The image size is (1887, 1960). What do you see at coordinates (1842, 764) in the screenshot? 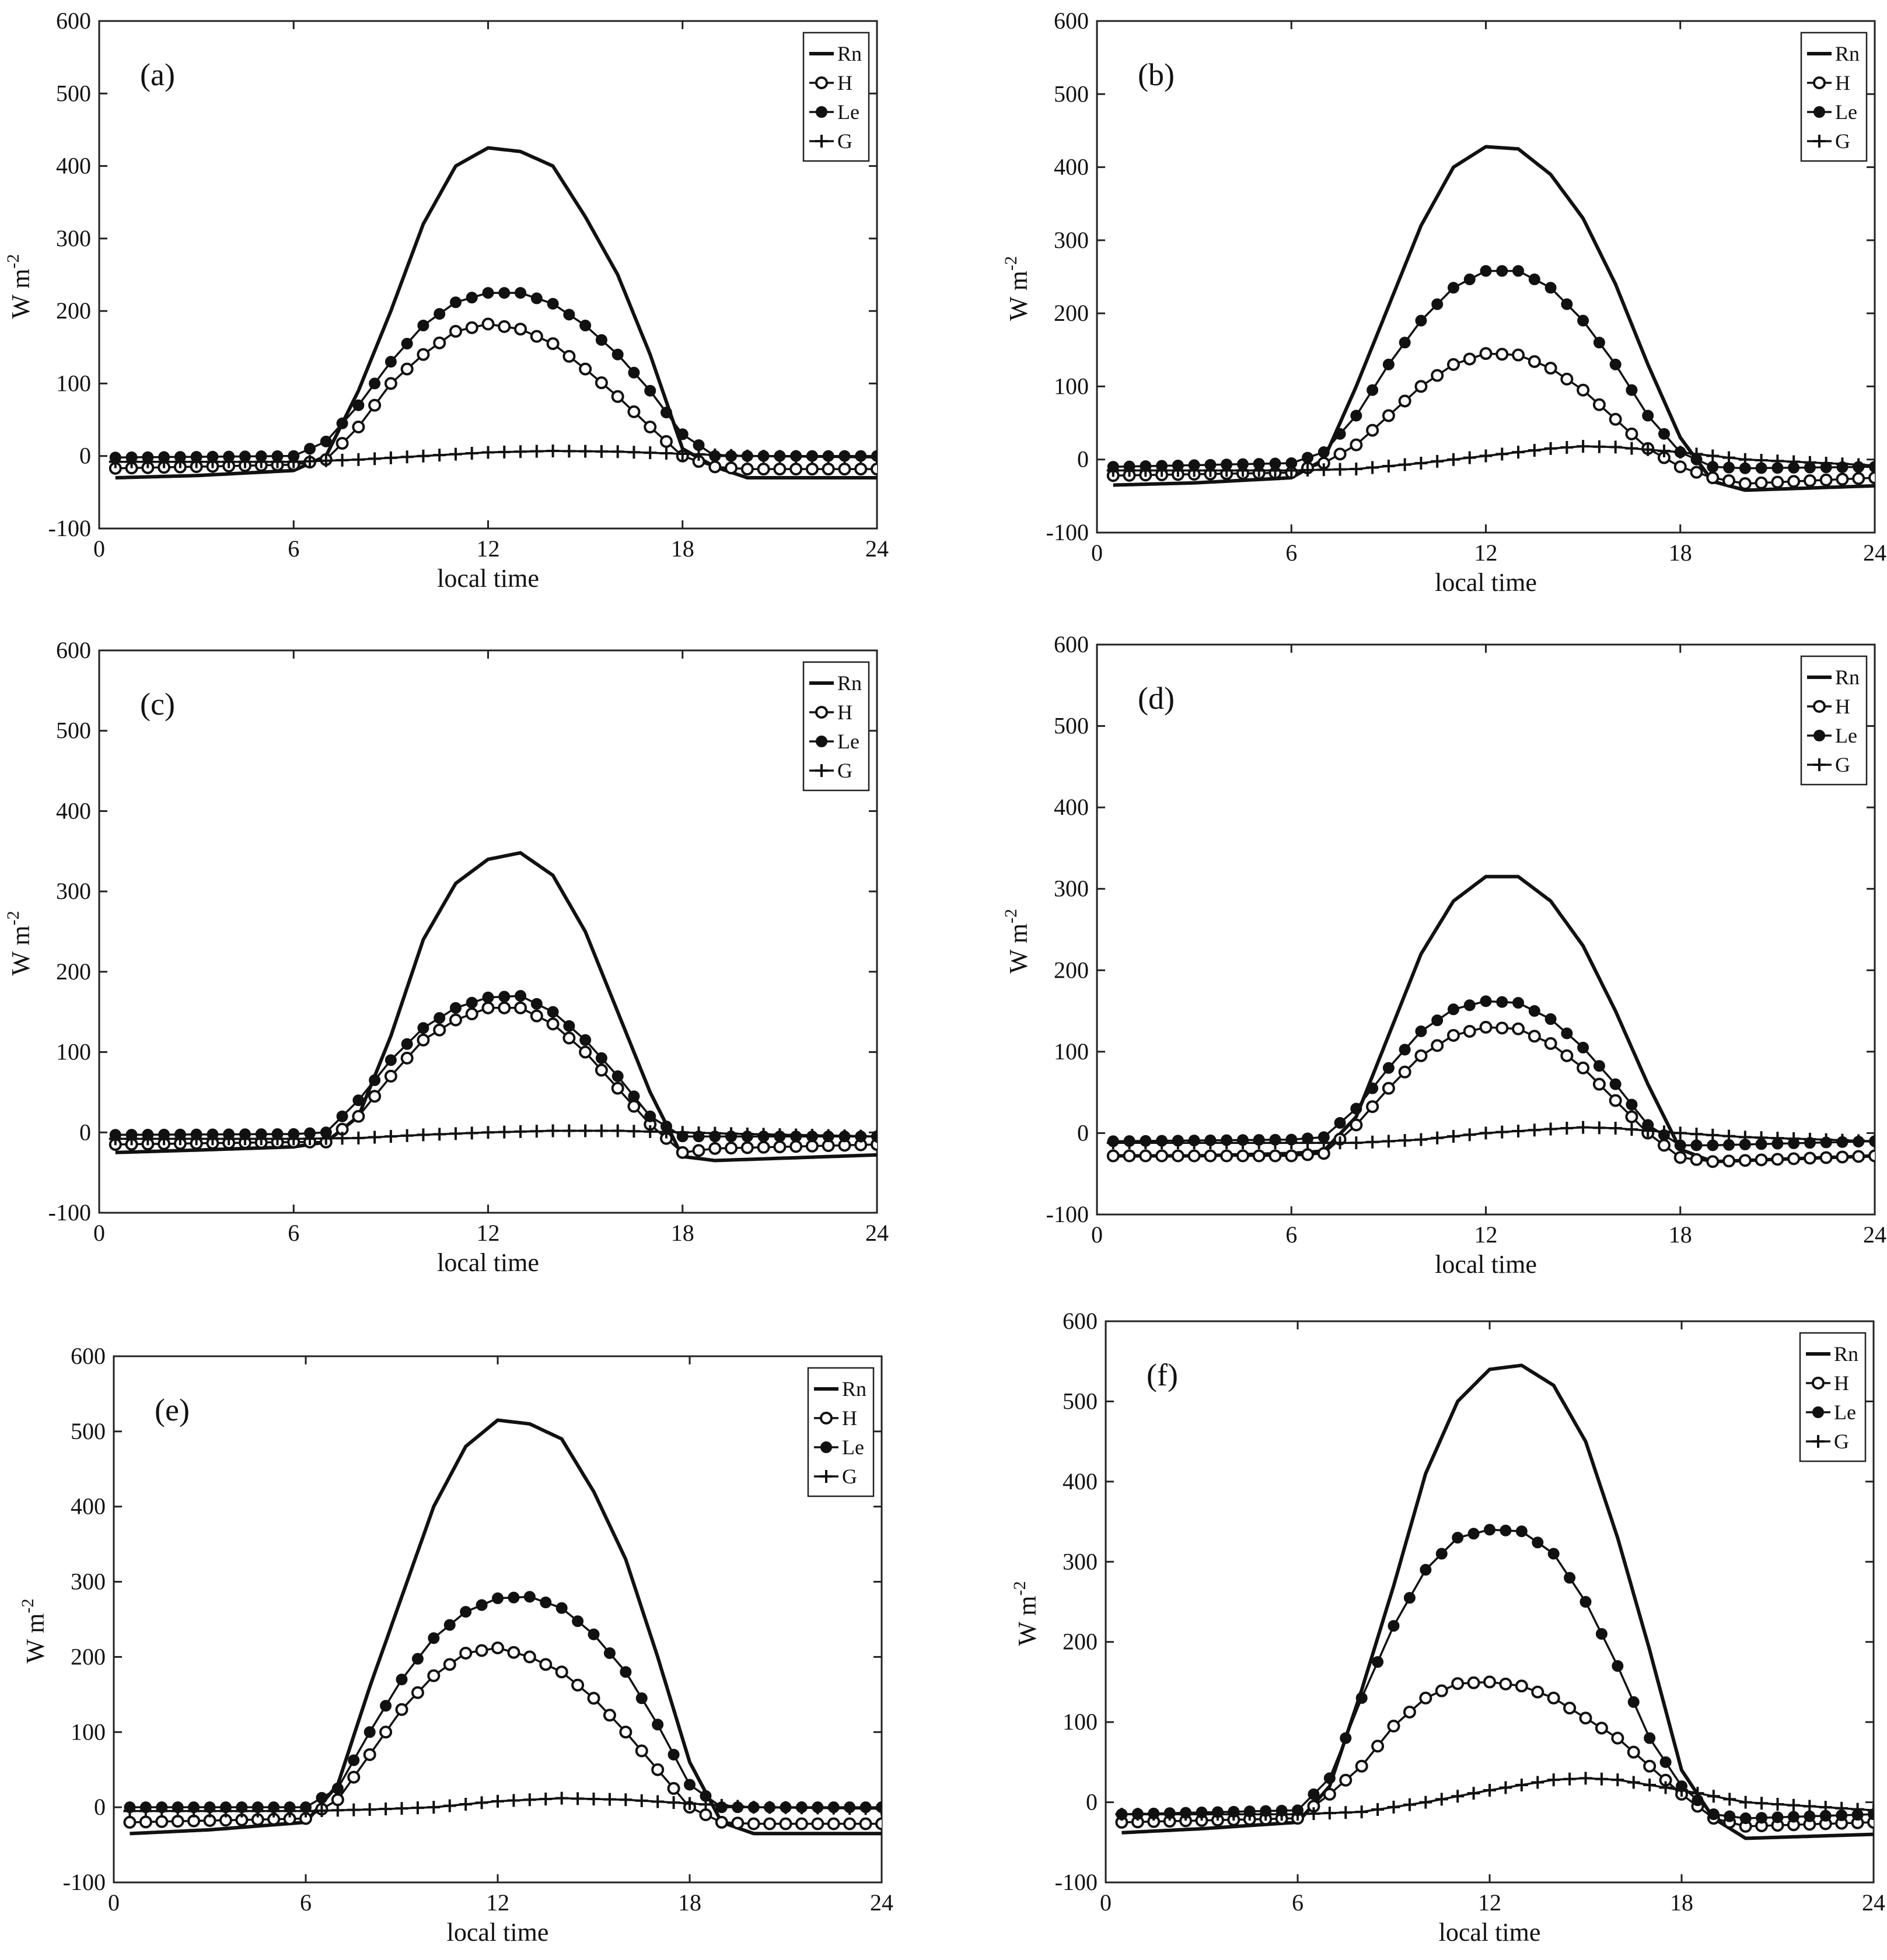
I see `legend-label: G` at bounding box center [1842, 764].